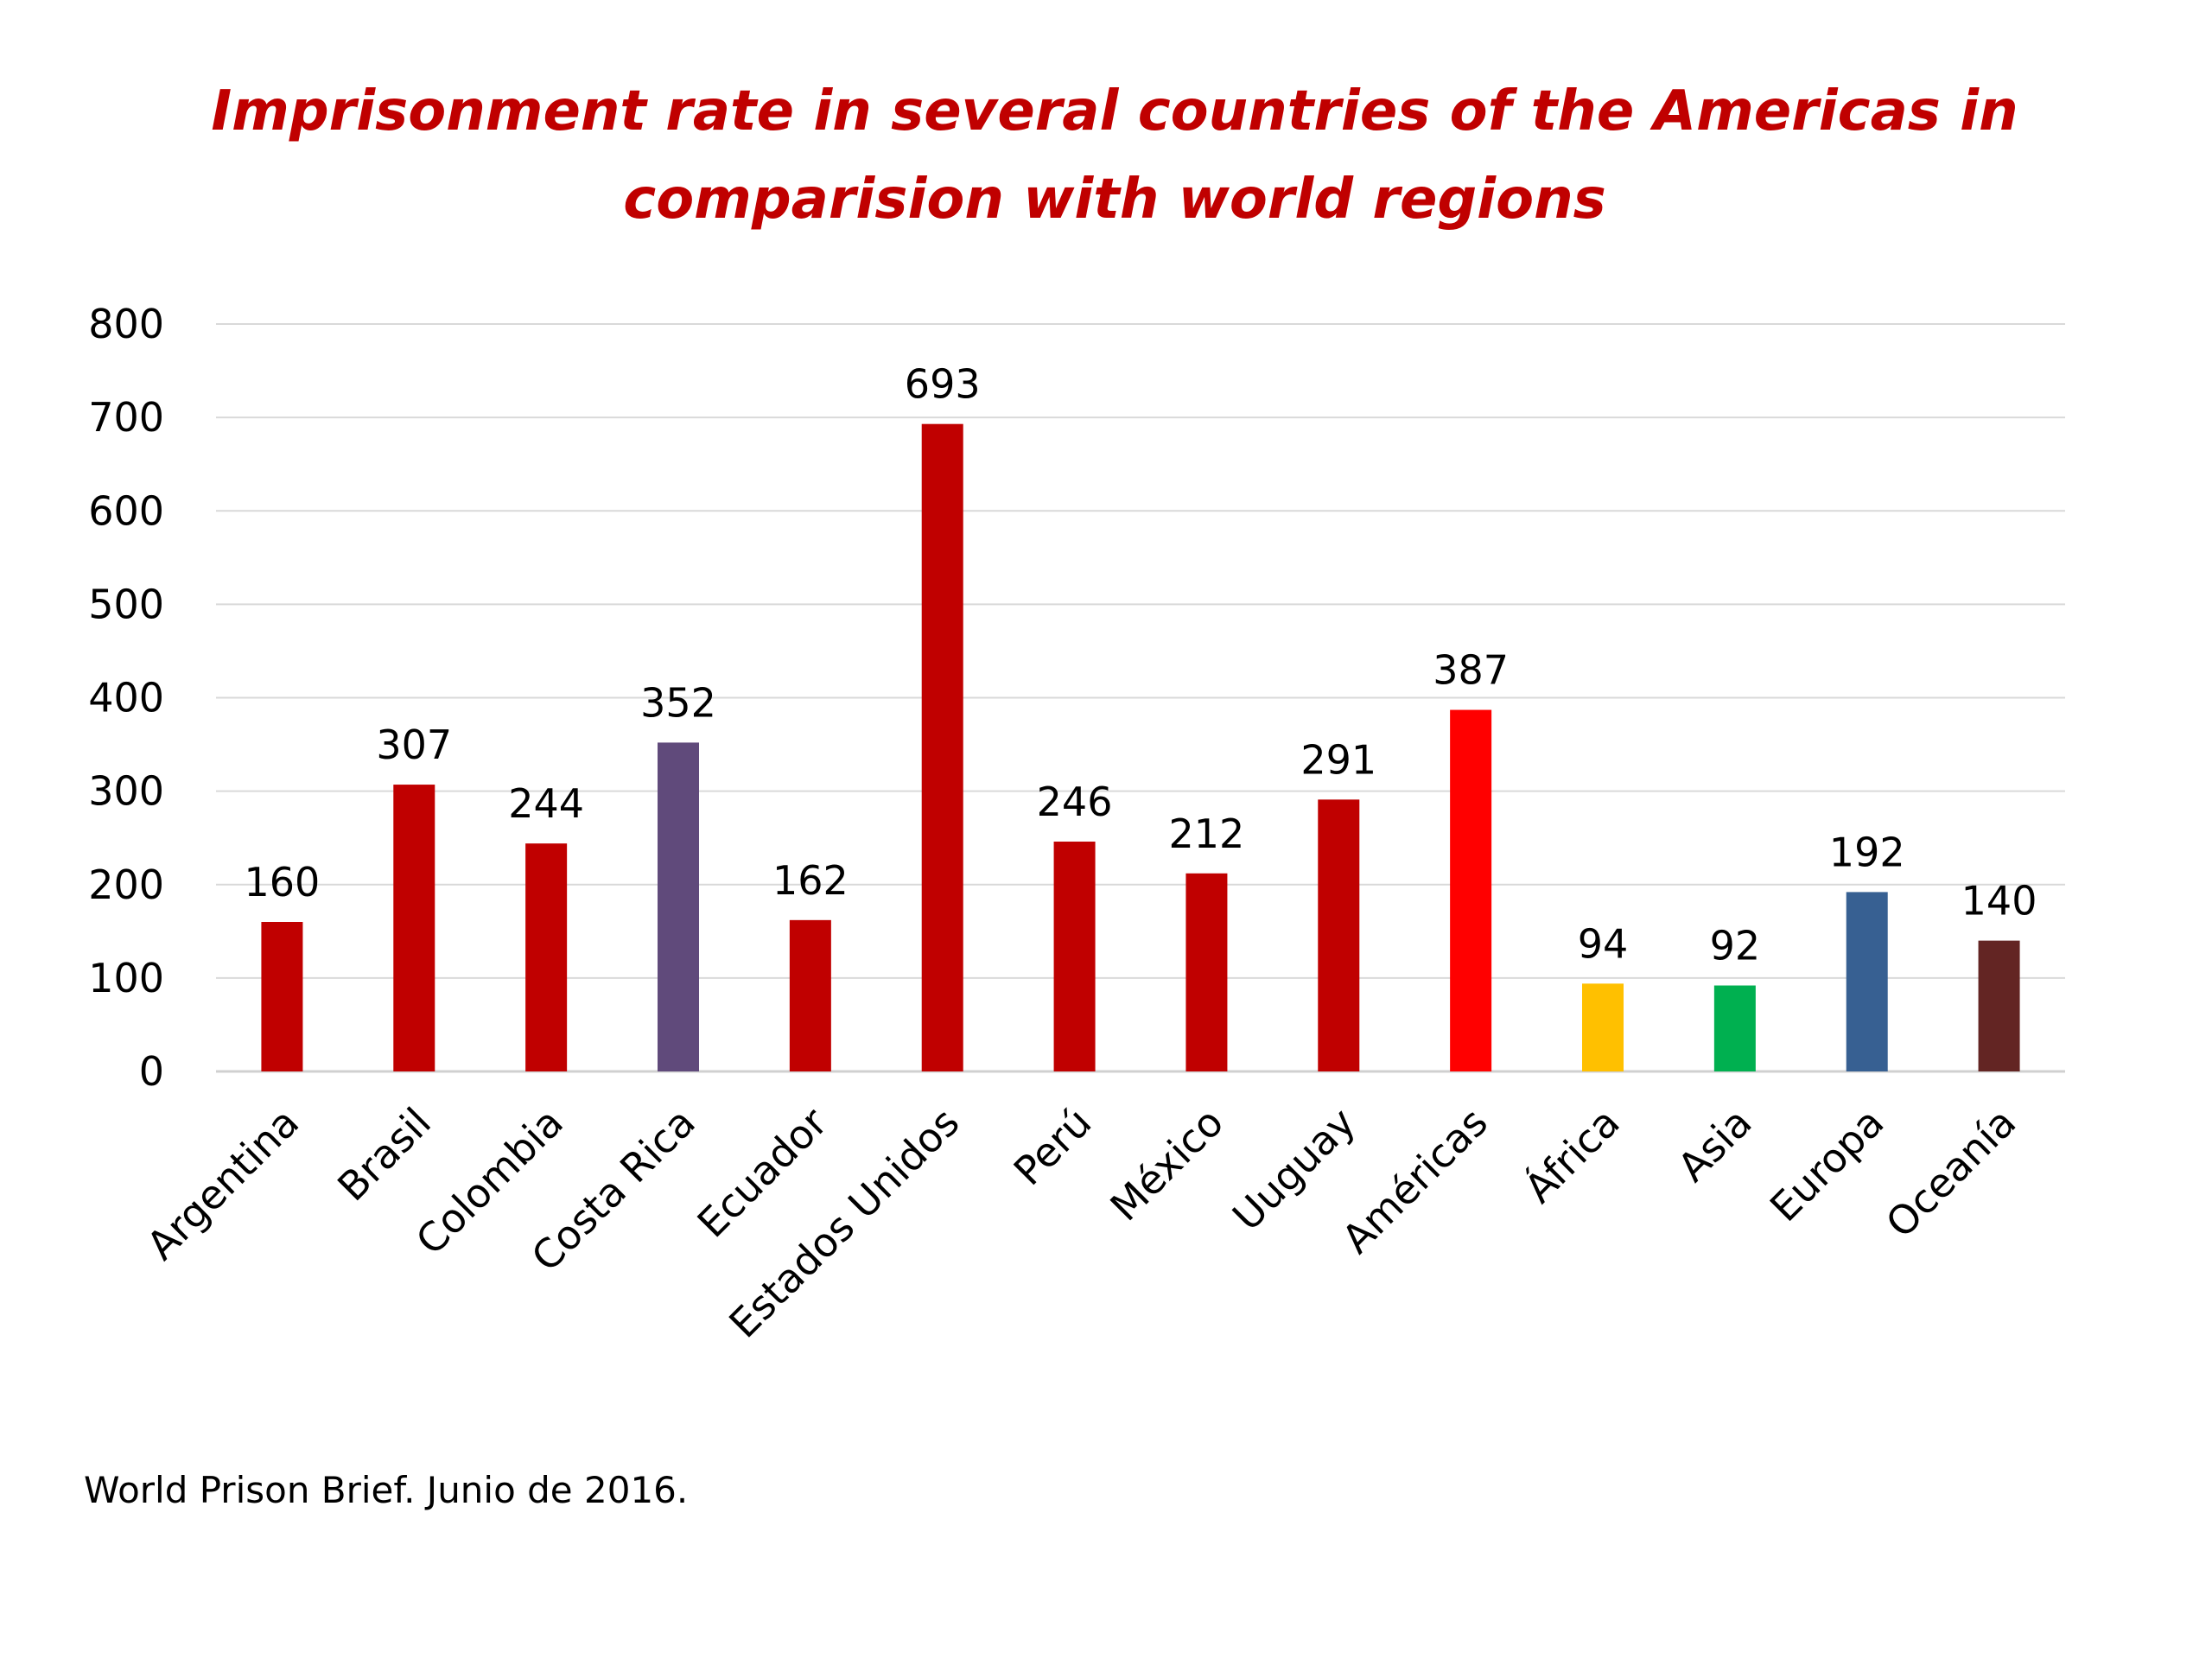 This screenshot has height=1659, width=2212. What do you see at coordinates (943, 384) in the screenshot?
I see `data-label-5: 693` at bounding box center [943, 384].